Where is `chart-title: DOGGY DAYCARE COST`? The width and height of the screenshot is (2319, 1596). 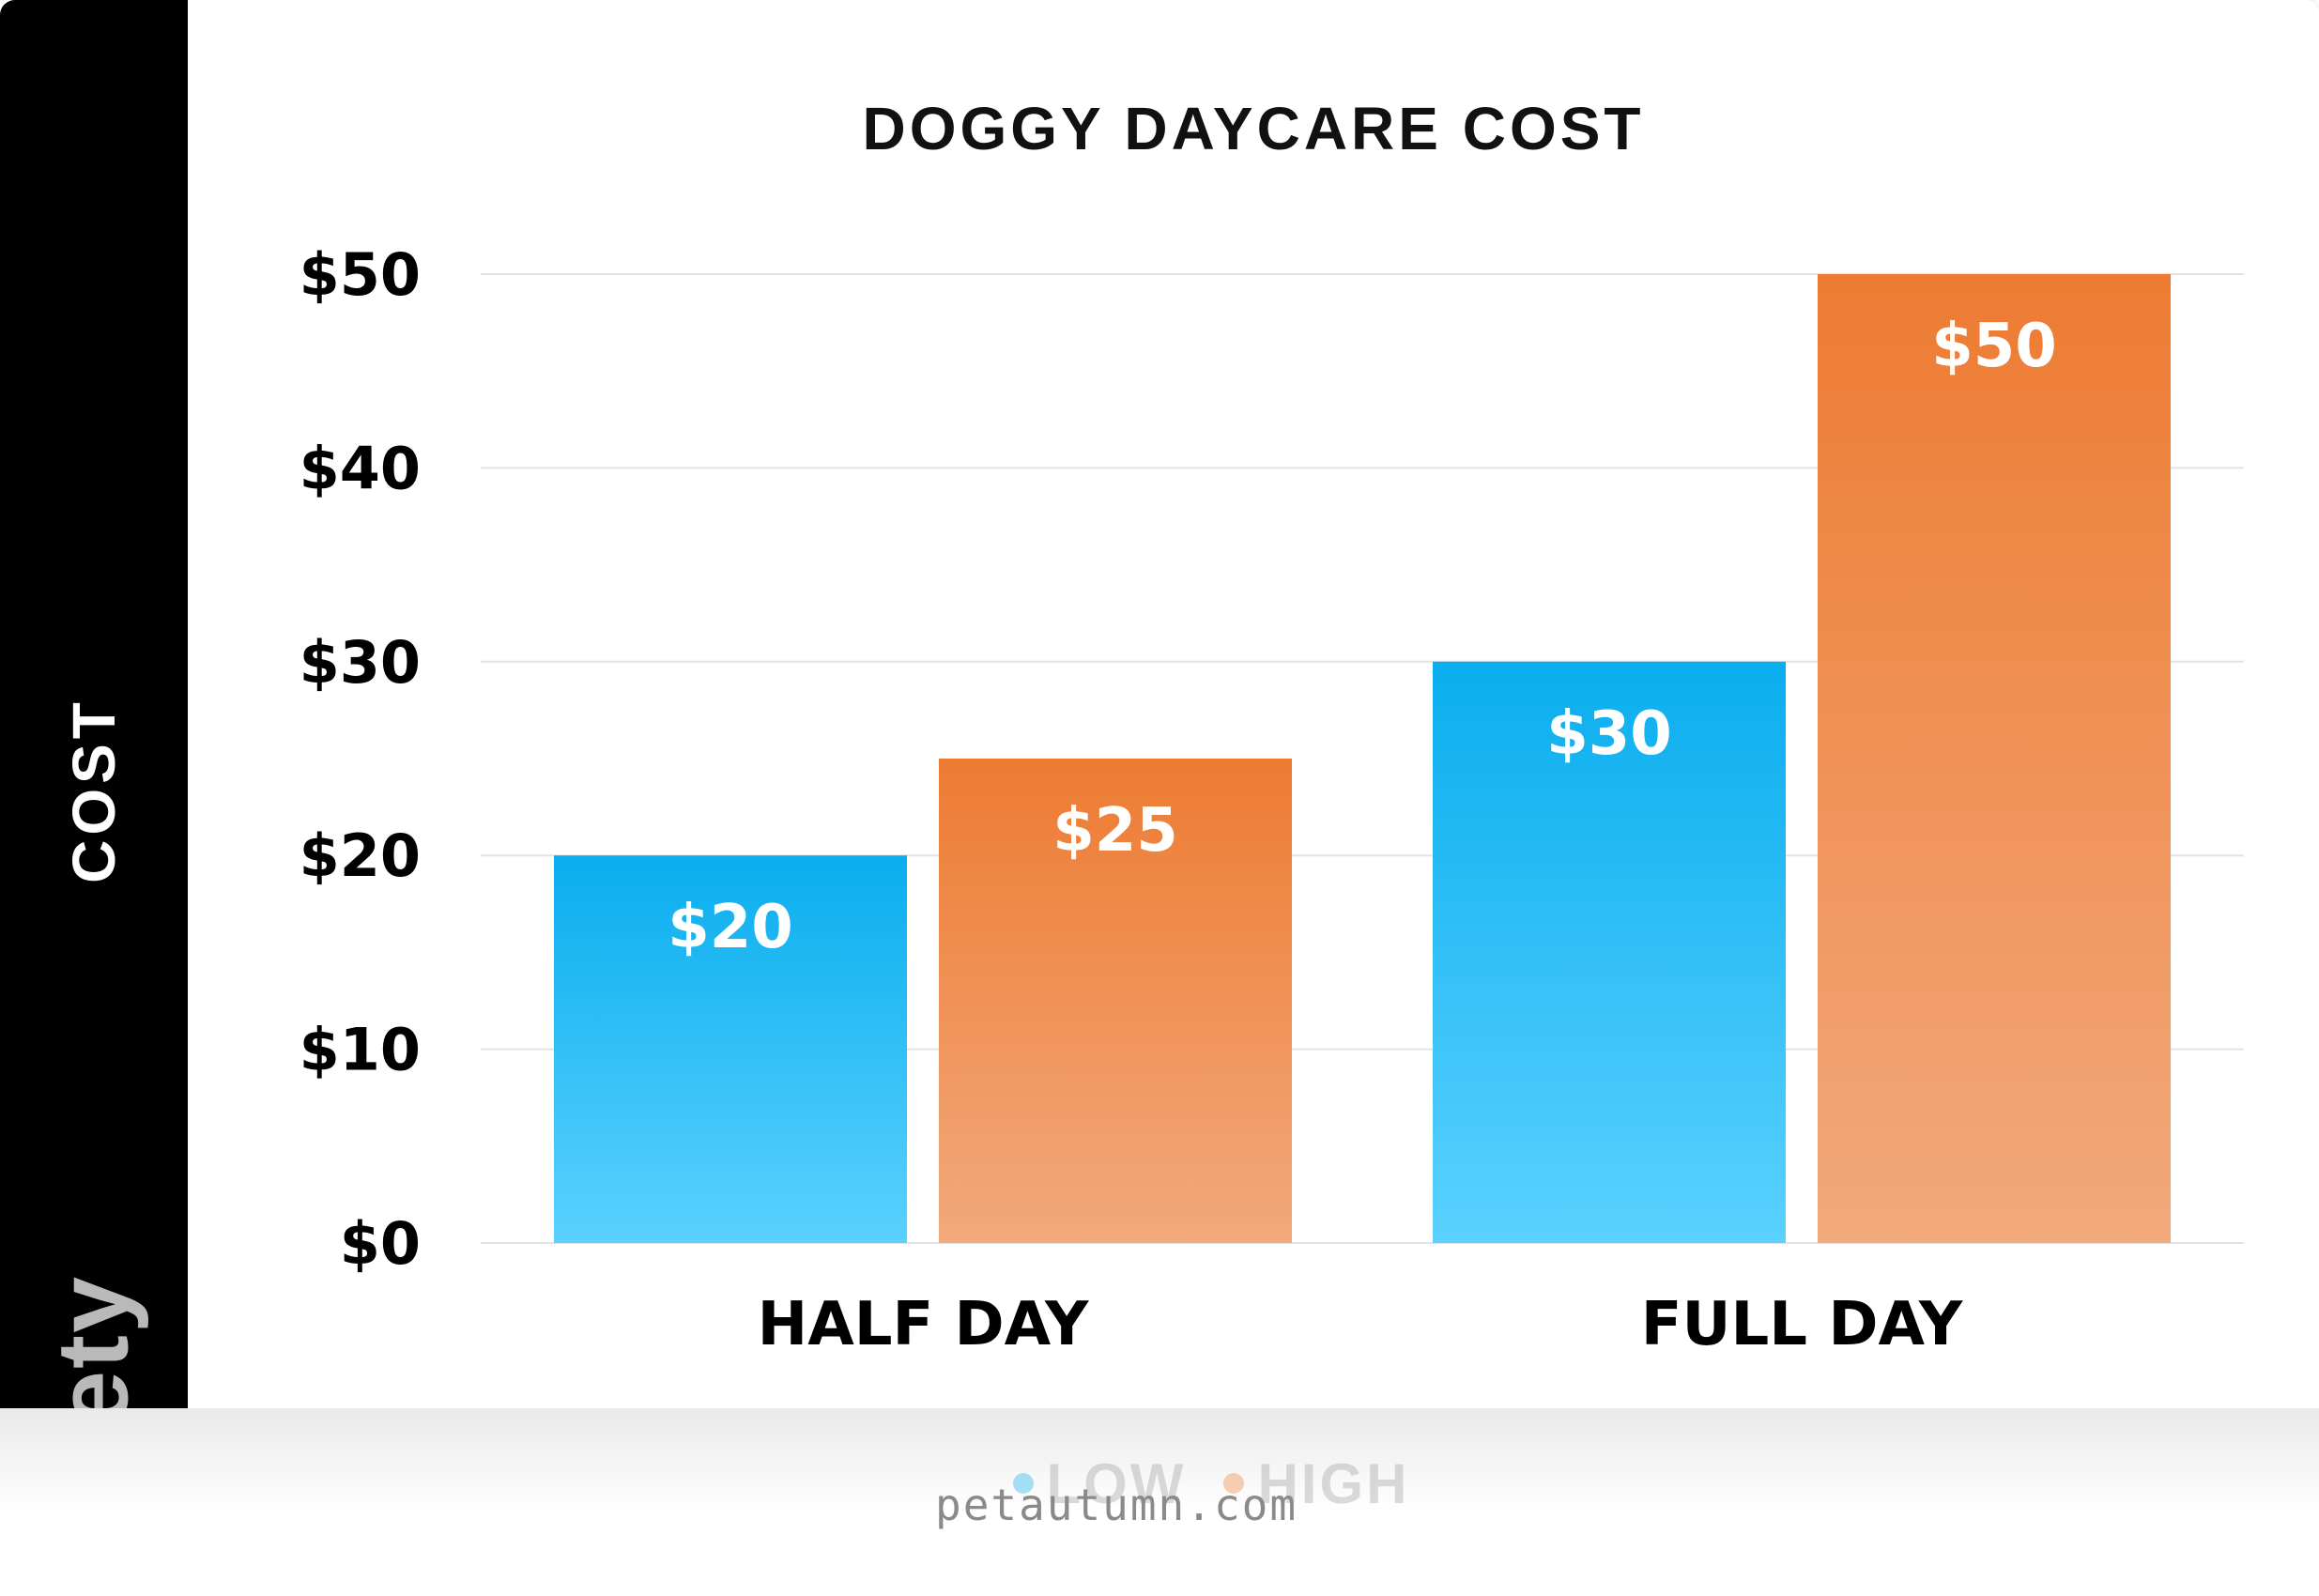 chart-title: DOGGY DAYCARE COST is located at coordinates (1253, 129).